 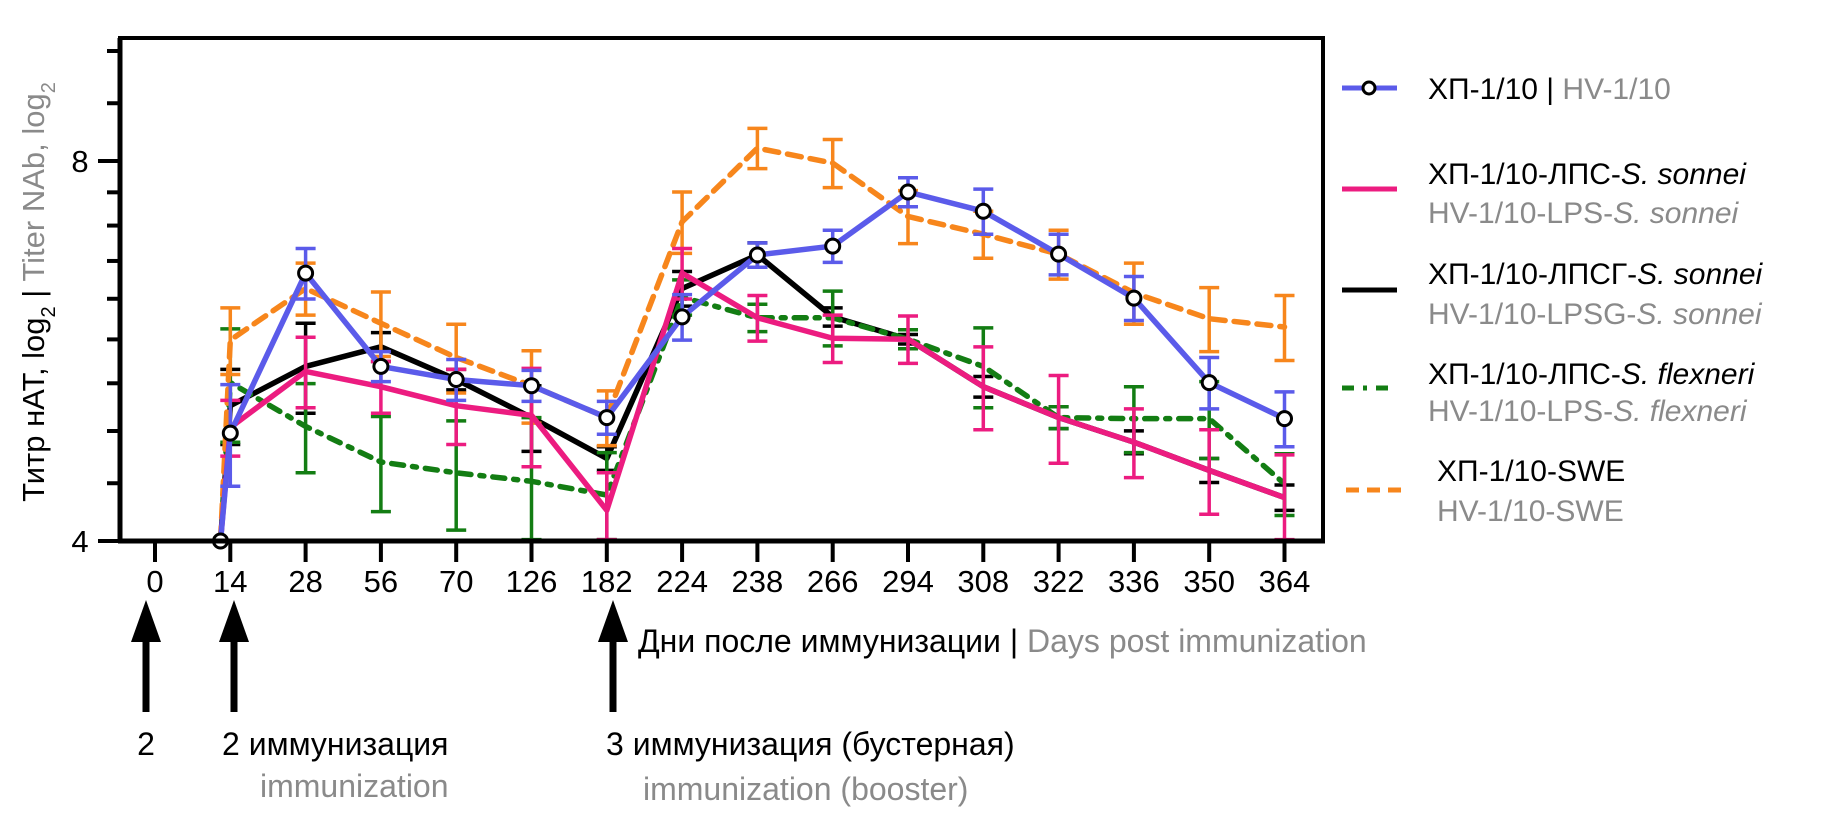 What do you see at coordinates (79, 161) in the screenshot?
I see `y-tick-label-8: 8` at bounding box center [79, 161].